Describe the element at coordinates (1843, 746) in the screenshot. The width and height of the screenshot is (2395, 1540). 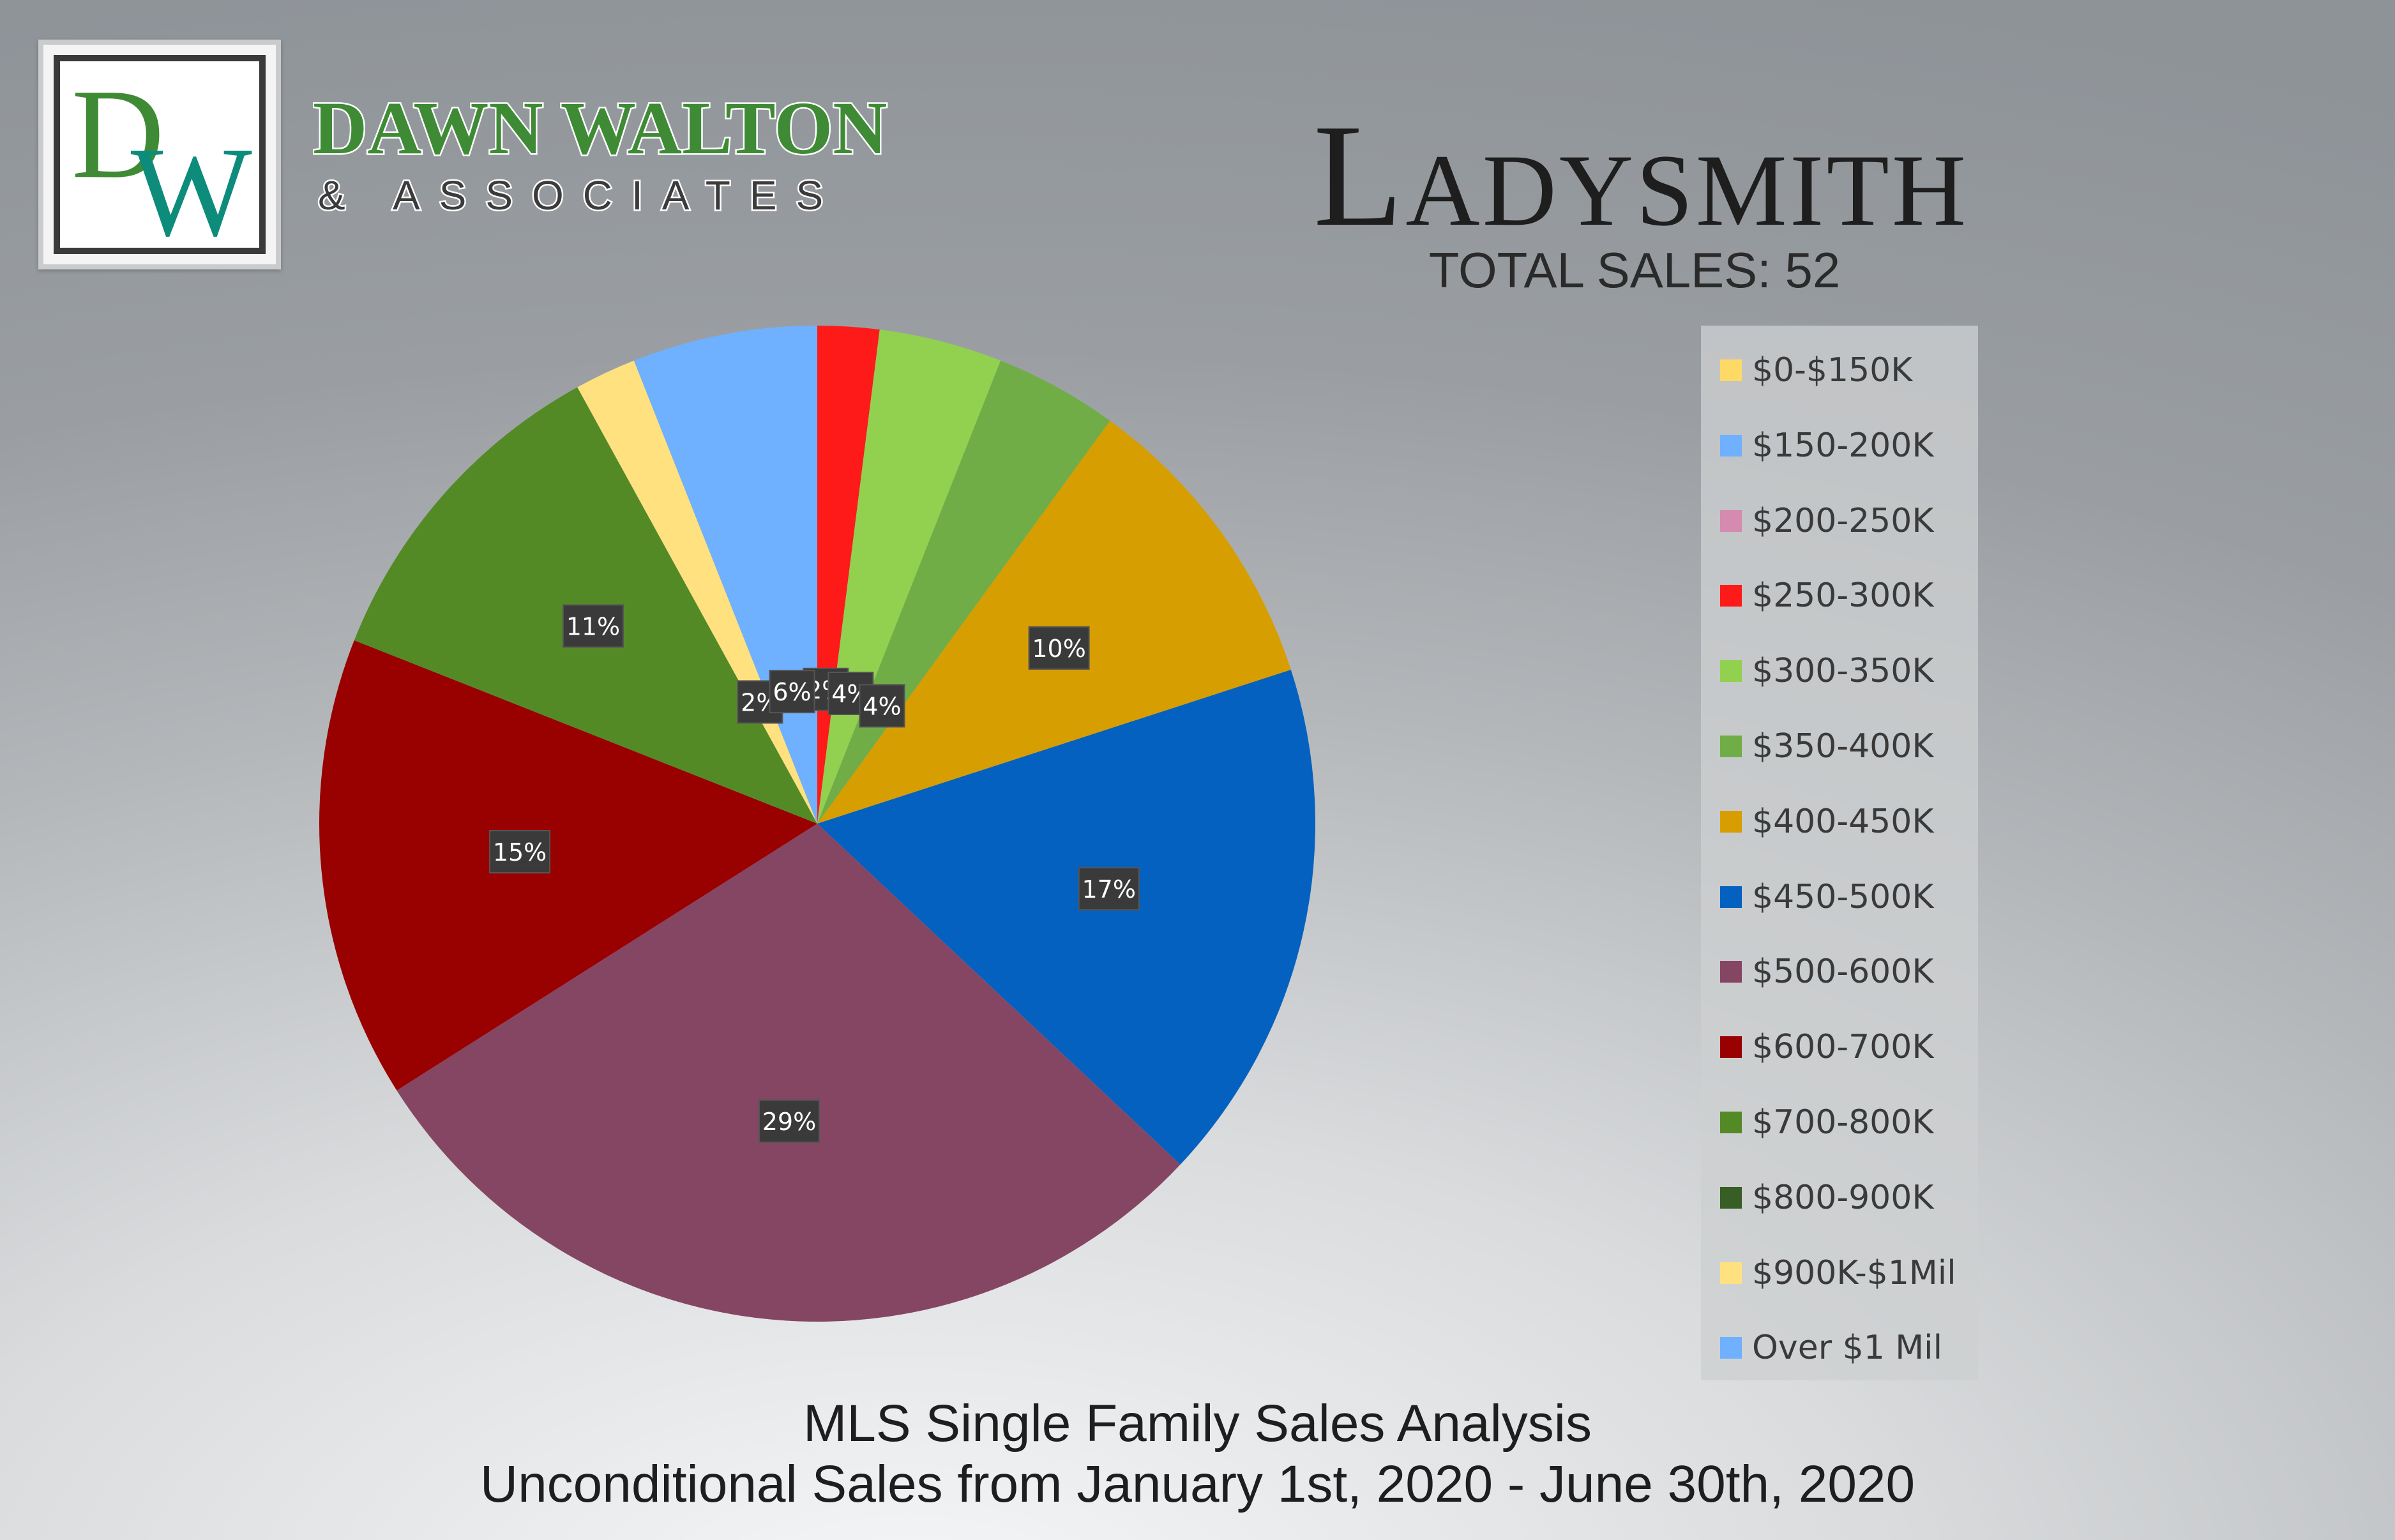
I see `legend-label: $350-400K` at that location.